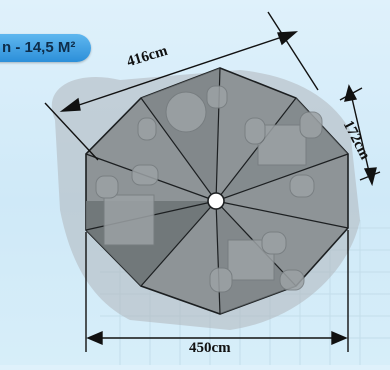 The image size is (390, 370). Describe the element at coordinates (39, 47) in the screenshot. I see `area-badge-text: n - 14,5 M²` at that location.